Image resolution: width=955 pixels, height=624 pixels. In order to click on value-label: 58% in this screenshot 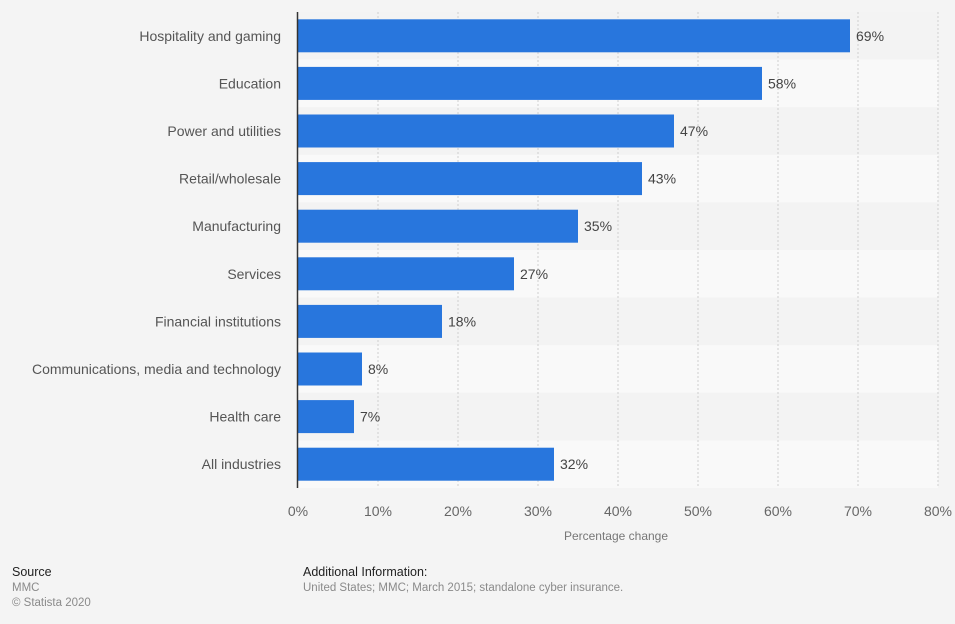, I will do `click(782, 83)`.